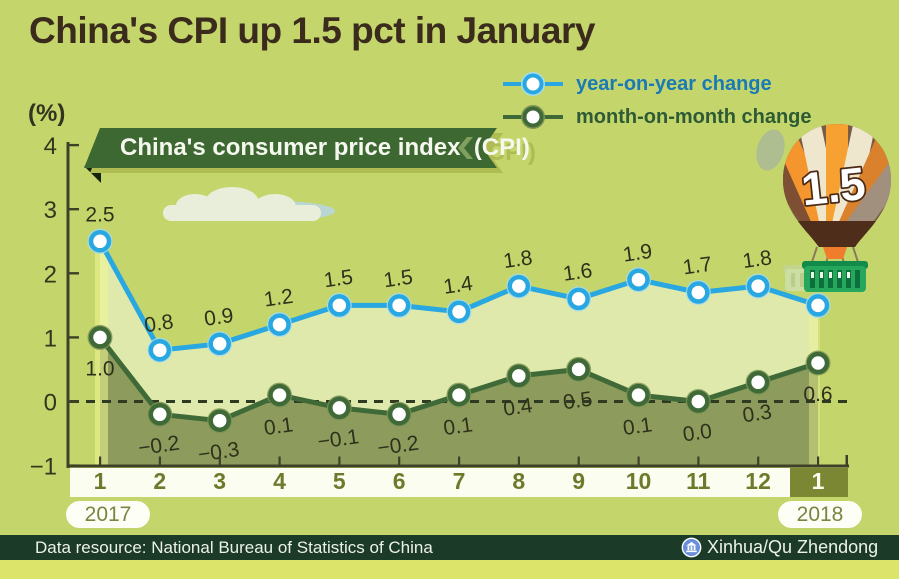 This screenshot has width=899, height=579. Describe the element at coordinates (50, 210) in the screenshot. I see `y-tick-label: 3` at that location.